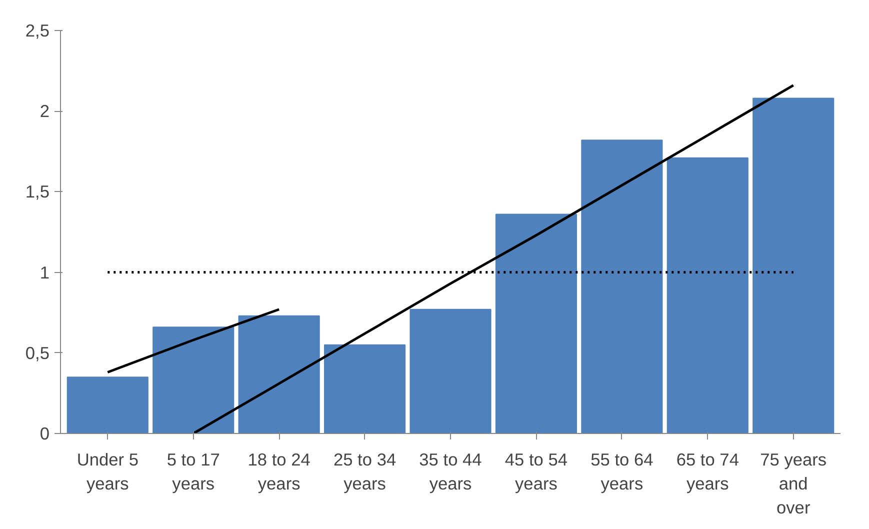 The height and width of the screenshot is (529, 869). Describe the element at coordinates (45, 434) in the screenshot. I see `y-tick-label: 0` at that location.